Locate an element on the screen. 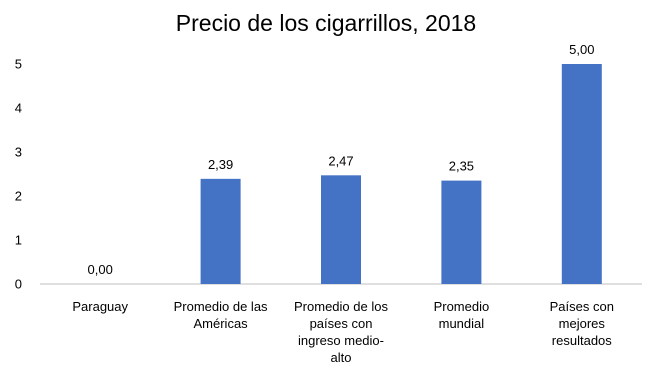  category-label: Promedio mundial is located at coordinates (462, 315).